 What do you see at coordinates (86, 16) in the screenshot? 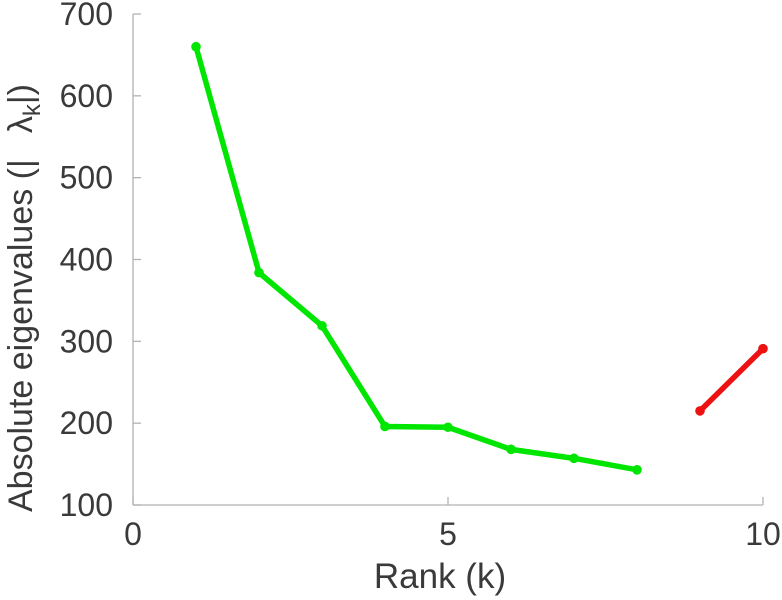
I see `y-tick-label: 700` at bounding box center [86, 16].